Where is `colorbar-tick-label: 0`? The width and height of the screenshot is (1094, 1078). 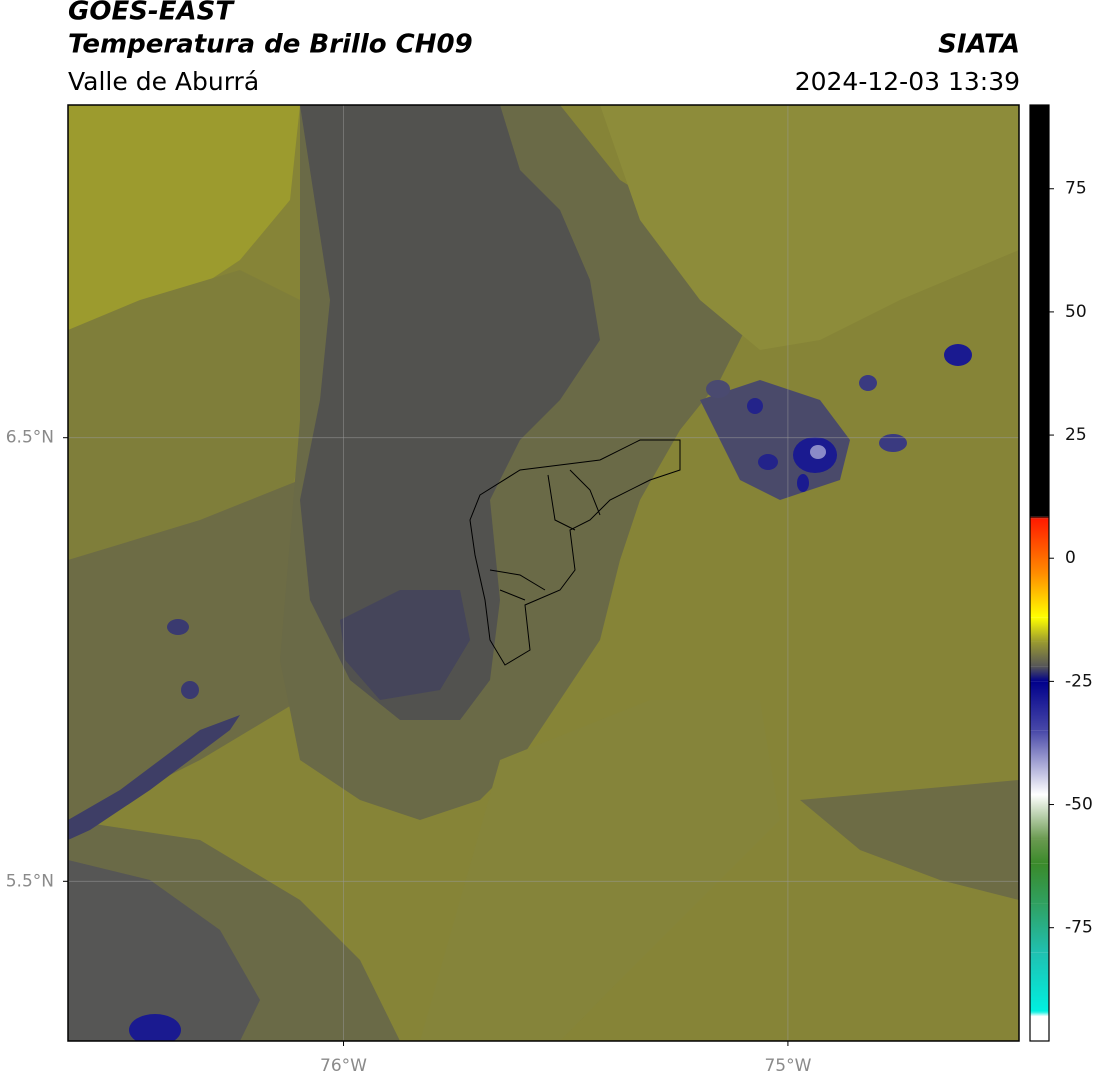
colorbar-tick-label: 0 is located at coordinates (1070, 558).